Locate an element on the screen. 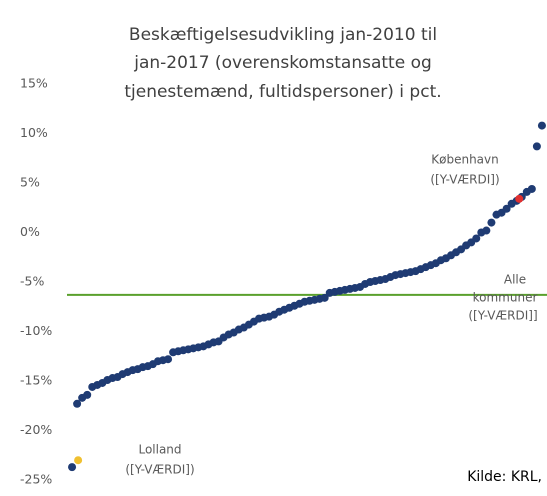  reference-label: ([Y-VÆRDI]] is located at coordinates (502, 315).